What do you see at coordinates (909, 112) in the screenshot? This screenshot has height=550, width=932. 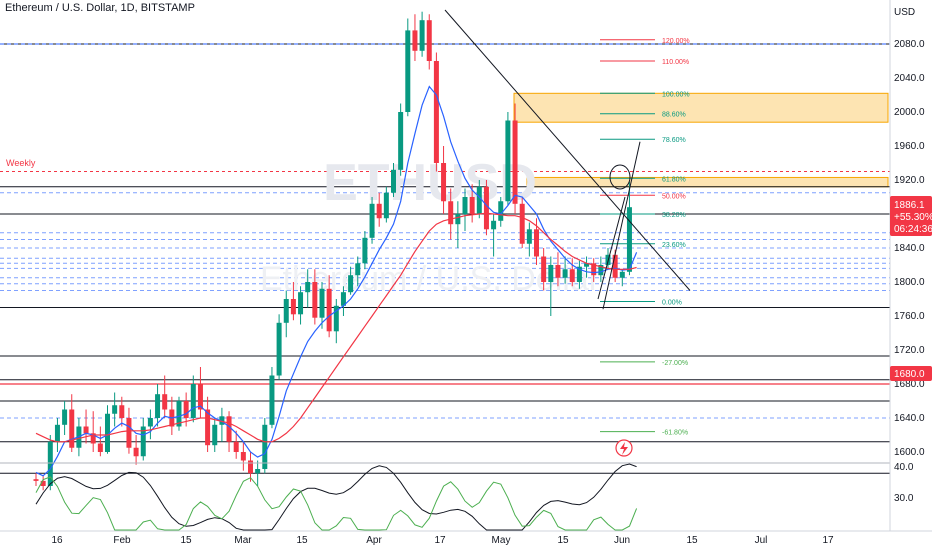 I see `price-tick: 2000.0` at bounding box center [909, 112].